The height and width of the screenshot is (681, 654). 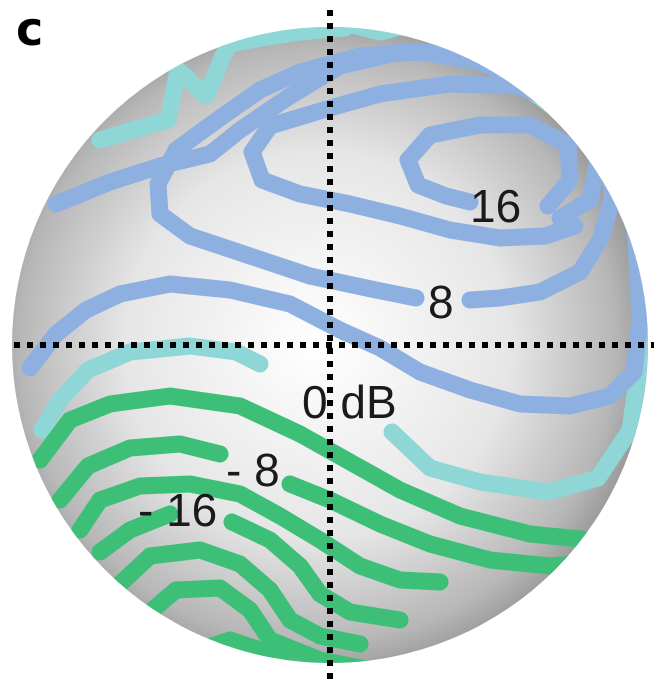 What do you see at coordinates (495, 206) in the screenshot?
I see `label-plus-16: 16` at bounding box center [495, 206].